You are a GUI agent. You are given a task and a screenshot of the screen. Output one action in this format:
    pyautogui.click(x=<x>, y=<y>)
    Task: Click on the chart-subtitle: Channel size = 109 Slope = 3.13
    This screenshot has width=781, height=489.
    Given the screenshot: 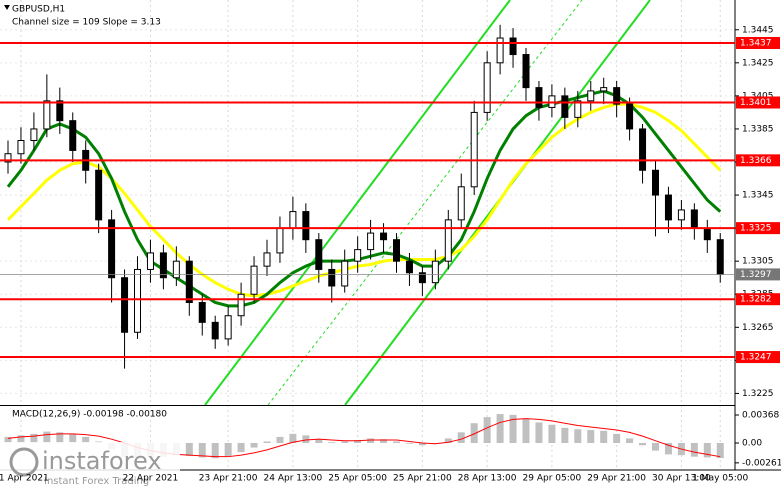 What is the action you would take?
    pyautogui.click(x=86, y=23)
    